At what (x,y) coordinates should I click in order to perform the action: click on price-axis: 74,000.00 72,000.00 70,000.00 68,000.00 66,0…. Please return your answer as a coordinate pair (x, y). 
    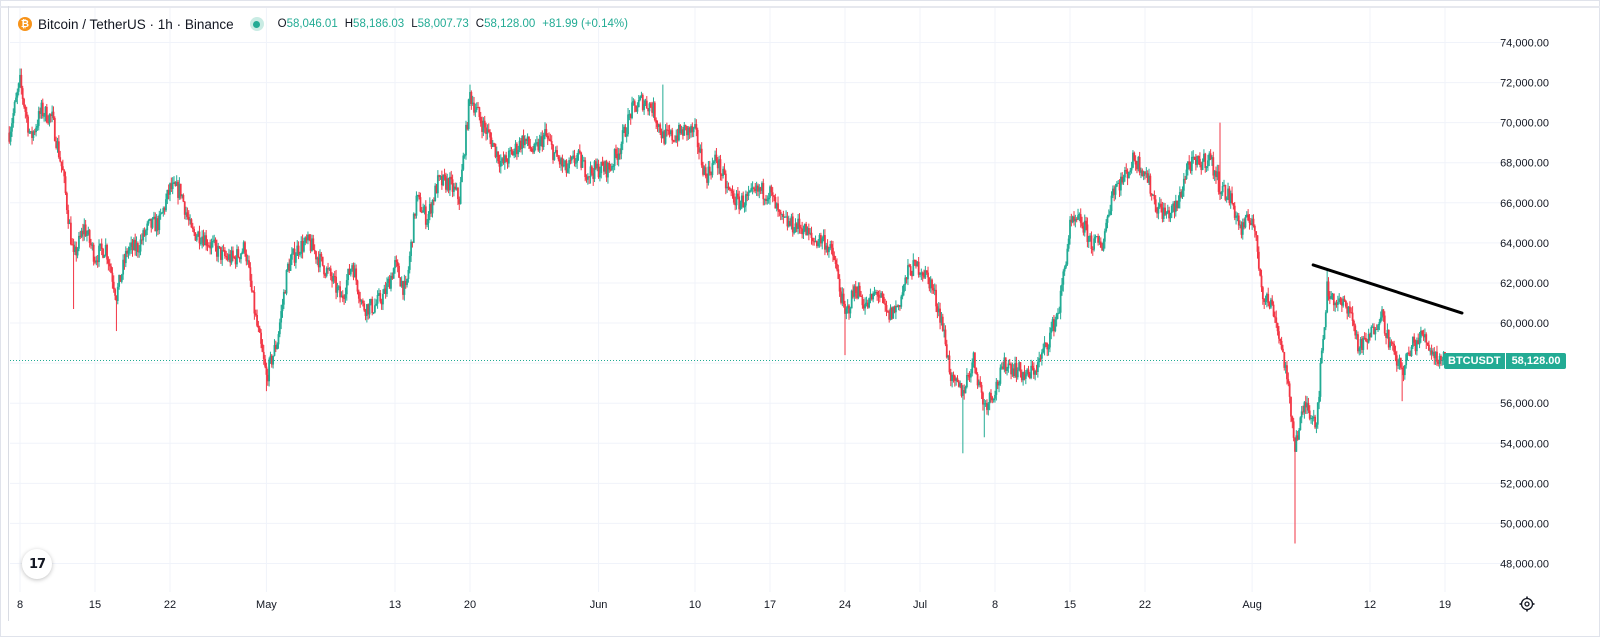
    Looking at the image, I should click on (1524, 304).